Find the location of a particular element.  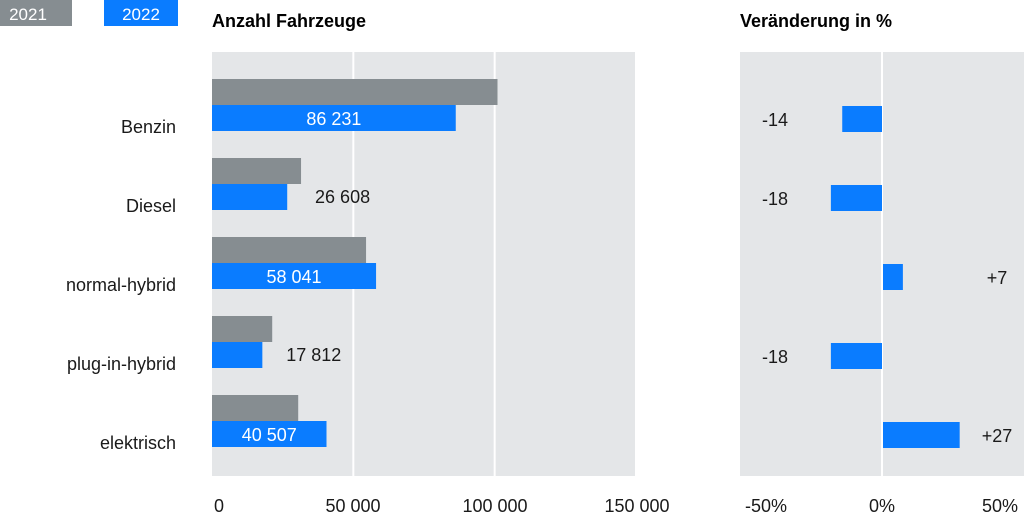

legend: 2021 2022 is located at coordinates (89, 13).